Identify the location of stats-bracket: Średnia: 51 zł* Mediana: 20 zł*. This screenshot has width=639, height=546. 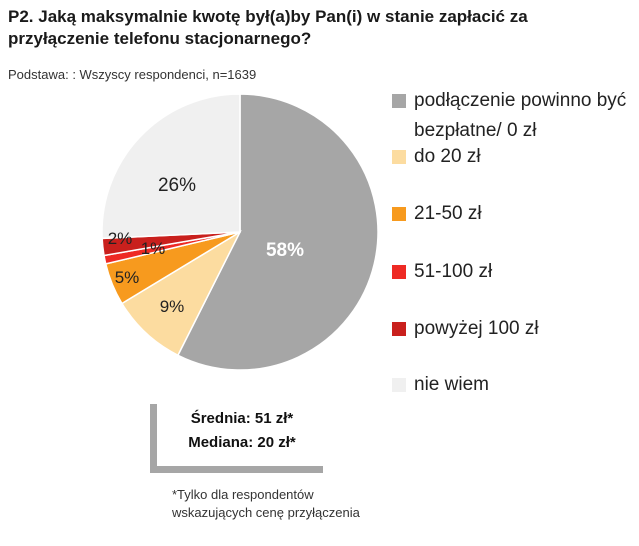
(236, 438).